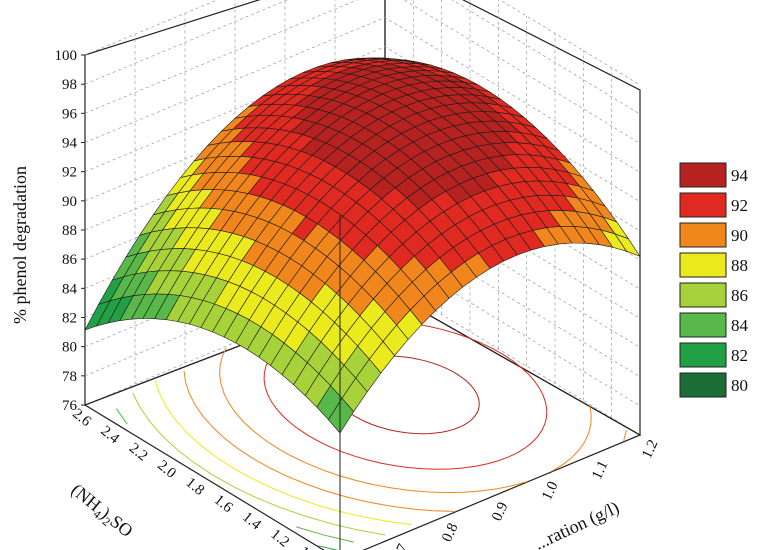  Describe the element at coordinates (70, 114) in the screenshot. I see `z-tick-label: 96` at that location.